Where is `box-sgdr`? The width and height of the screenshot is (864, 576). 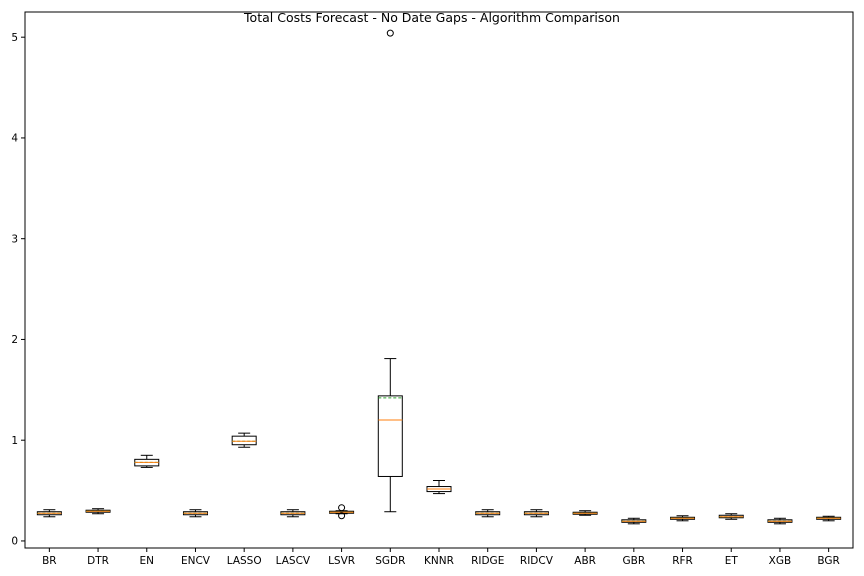
box-sgdr is located at coordinates (390, 271).